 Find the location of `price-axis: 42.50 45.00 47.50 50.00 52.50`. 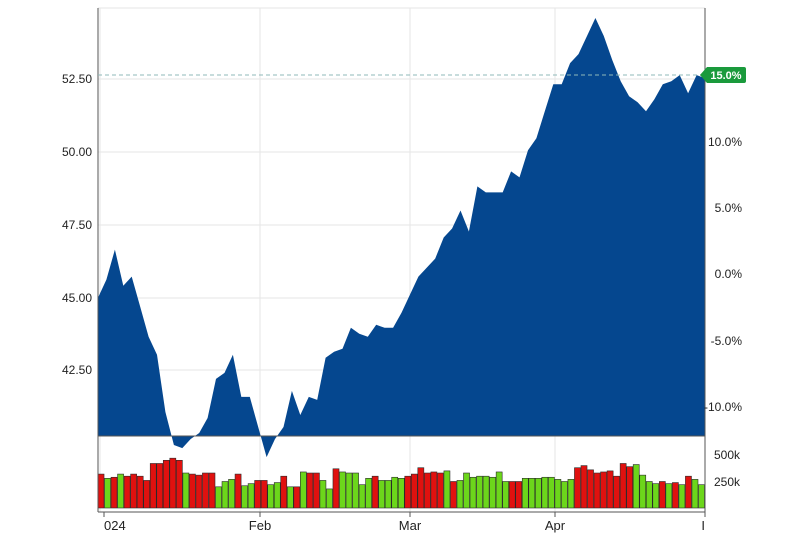

price-axis: 42.50 45.00 47.50 50.00 52.50 is located at coordinates (77, 224).